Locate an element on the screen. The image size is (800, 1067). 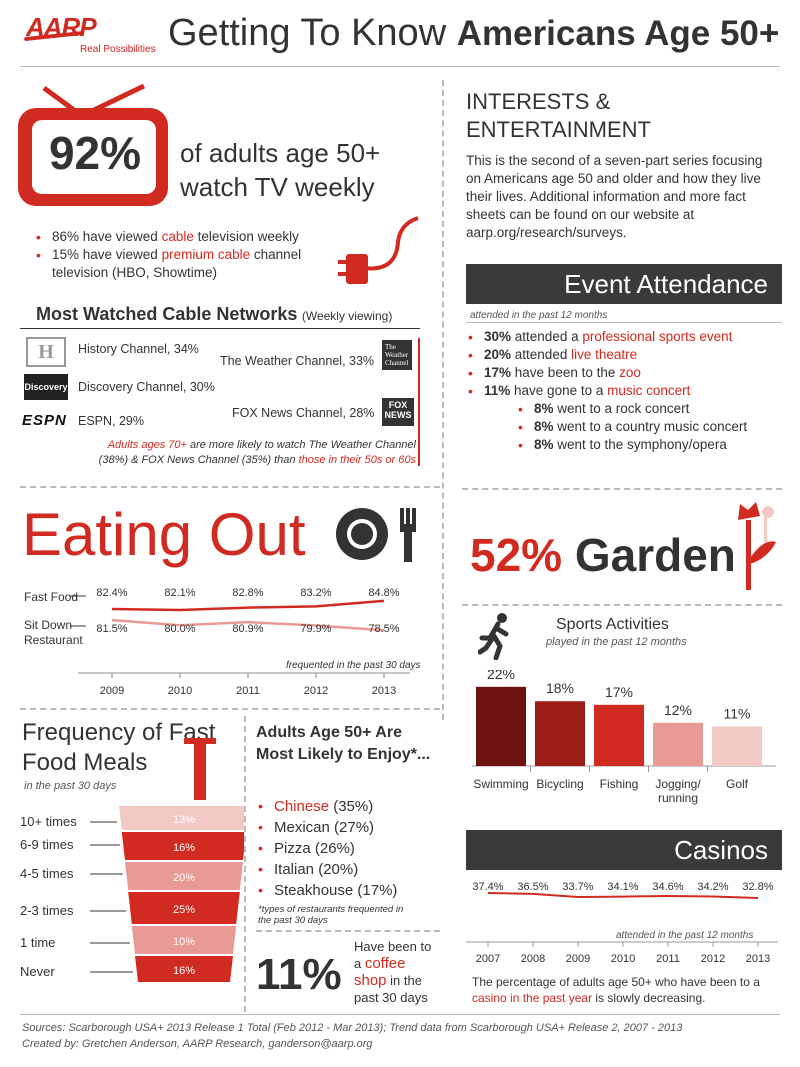
casino-year-label: 2007 is located at coordinates (488, 959).